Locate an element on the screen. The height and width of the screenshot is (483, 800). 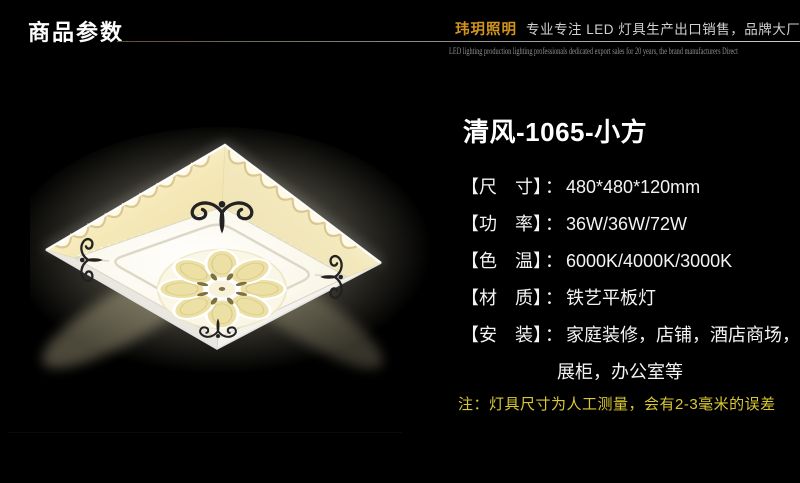
spec-value: 6000K/4000K/3000K is located at coordinates (649, 261).